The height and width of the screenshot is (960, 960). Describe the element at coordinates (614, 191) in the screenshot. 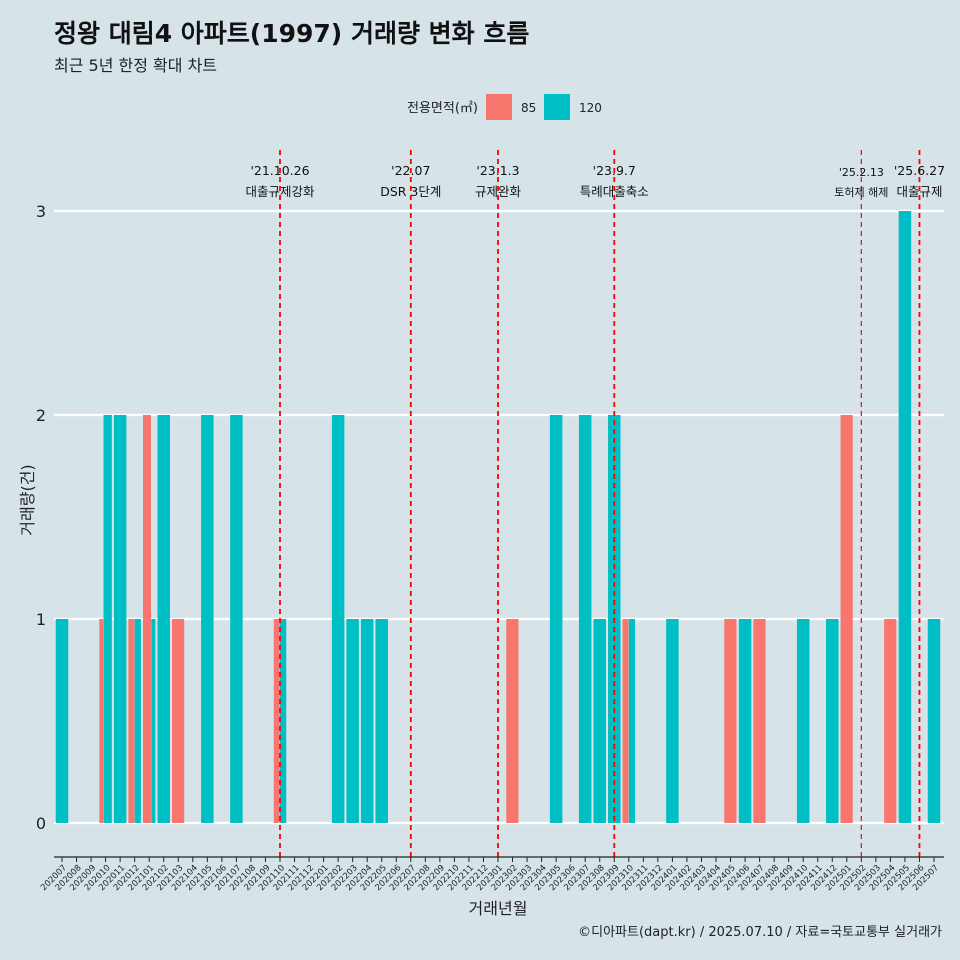

I see `event-label: 특례대출축소` at that location.